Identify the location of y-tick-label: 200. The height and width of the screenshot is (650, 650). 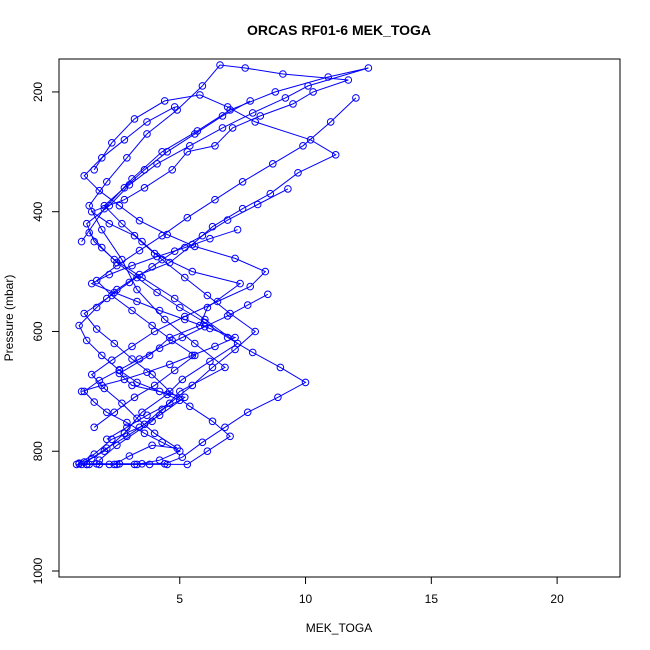
(38, 92).